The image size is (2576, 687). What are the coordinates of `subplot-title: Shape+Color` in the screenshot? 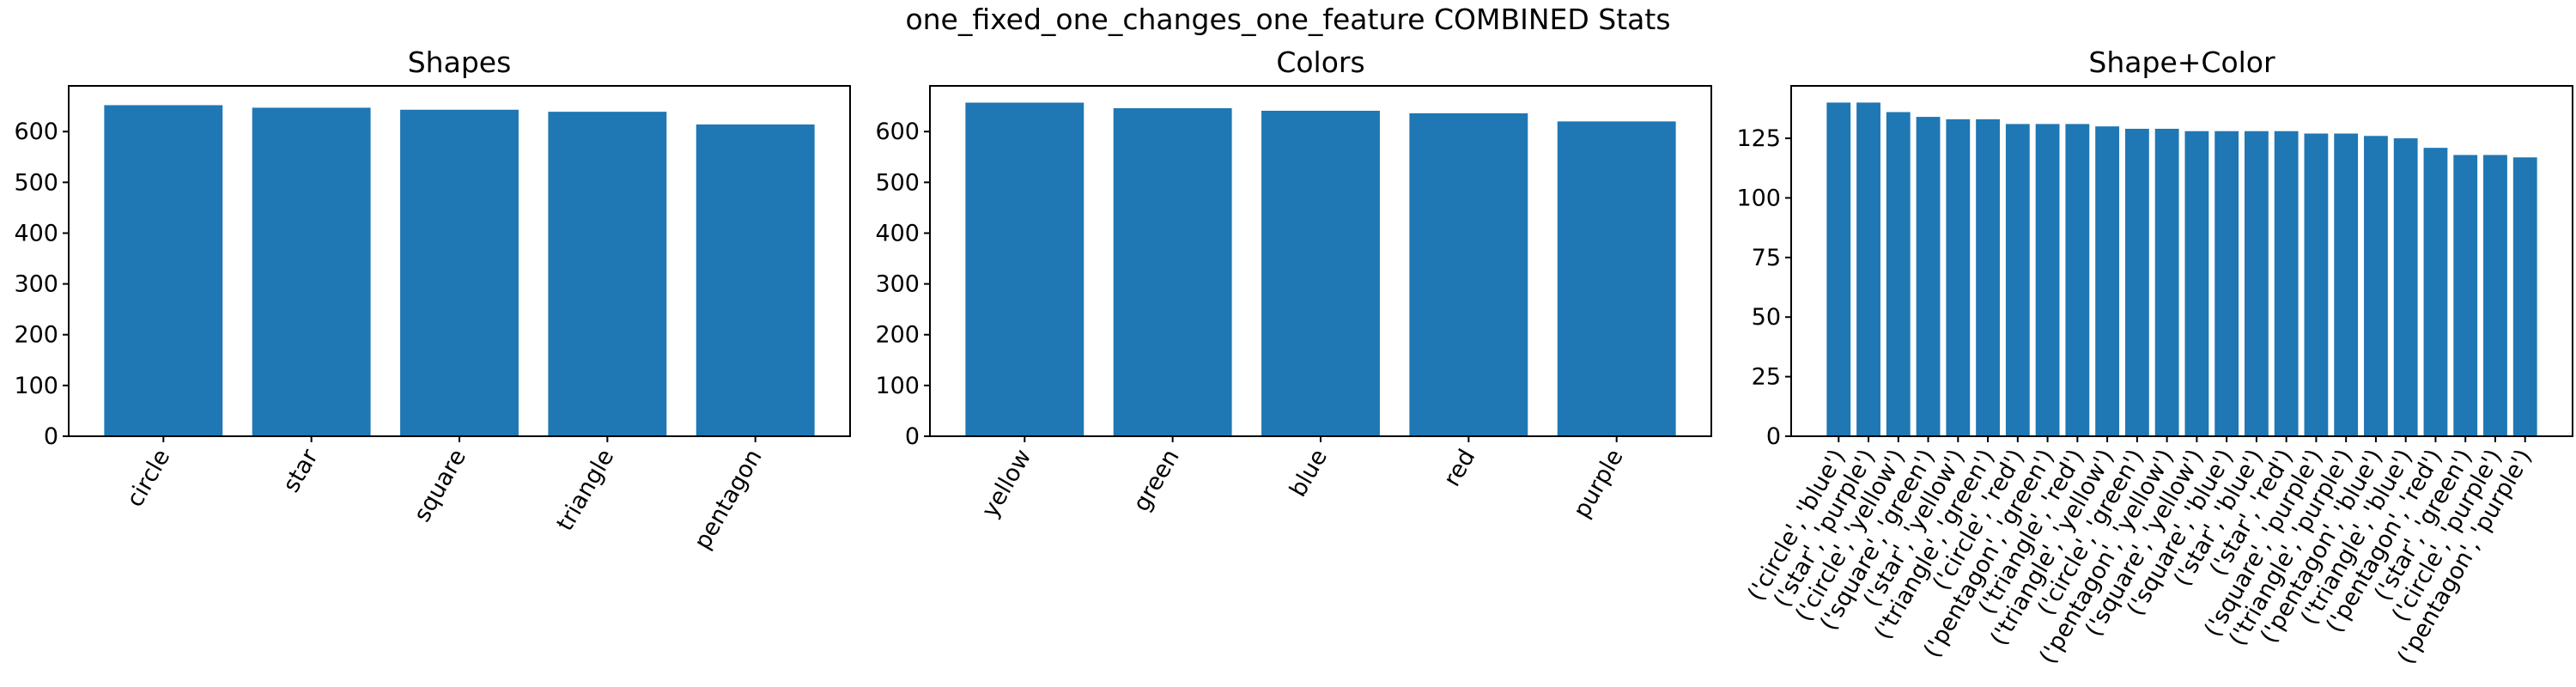 It's located at (2181, 62).